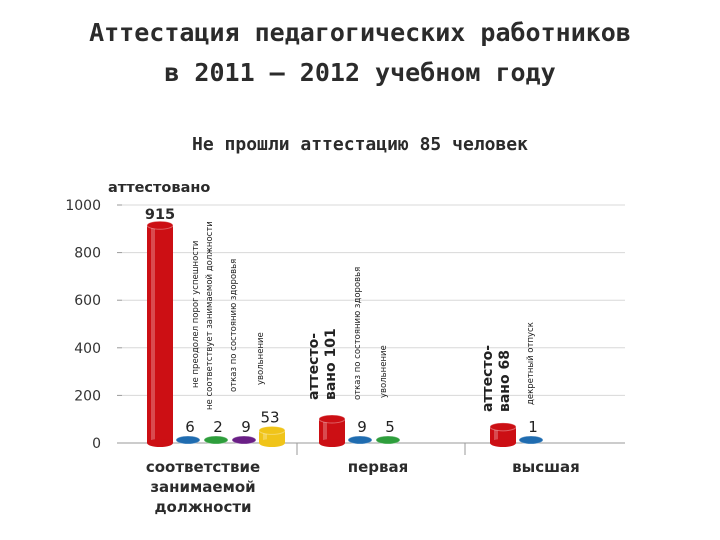 This screenshot has height=540, width=720. Describe the element at coordinates (546, 467) in the screenshot. I see `category-label: высшая` at that location.